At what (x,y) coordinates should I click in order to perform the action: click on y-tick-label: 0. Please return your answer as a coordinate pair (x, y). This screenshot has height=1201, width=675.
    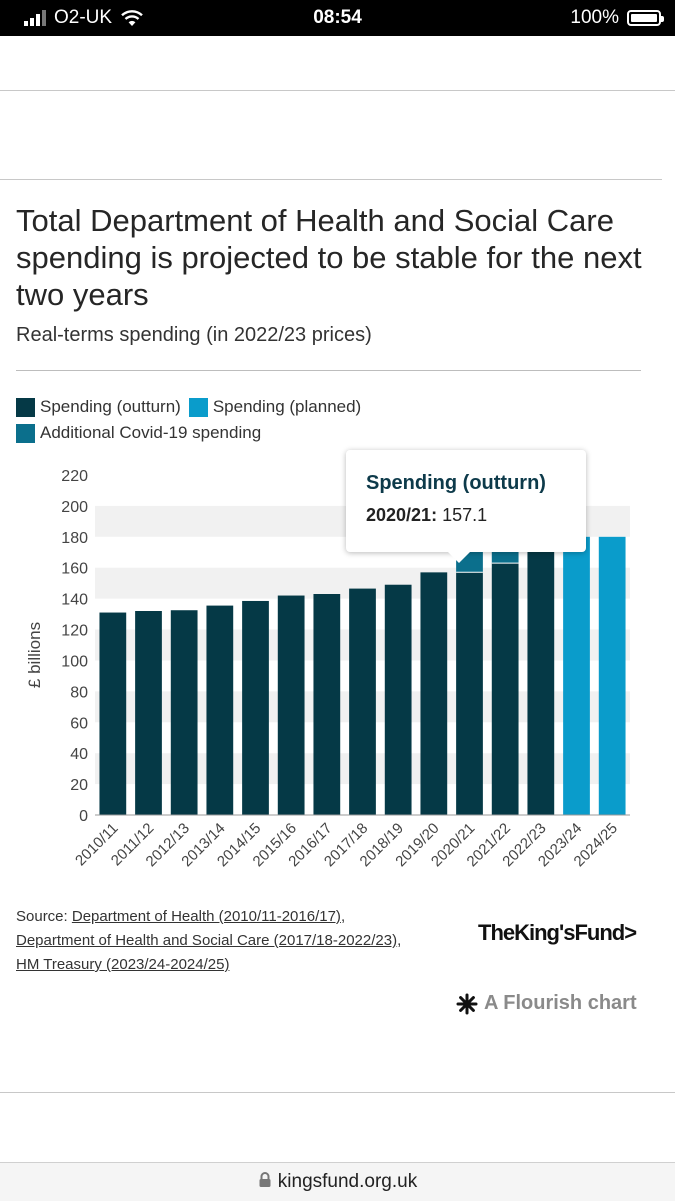
    Looking at the image, I should click on (83, 816).